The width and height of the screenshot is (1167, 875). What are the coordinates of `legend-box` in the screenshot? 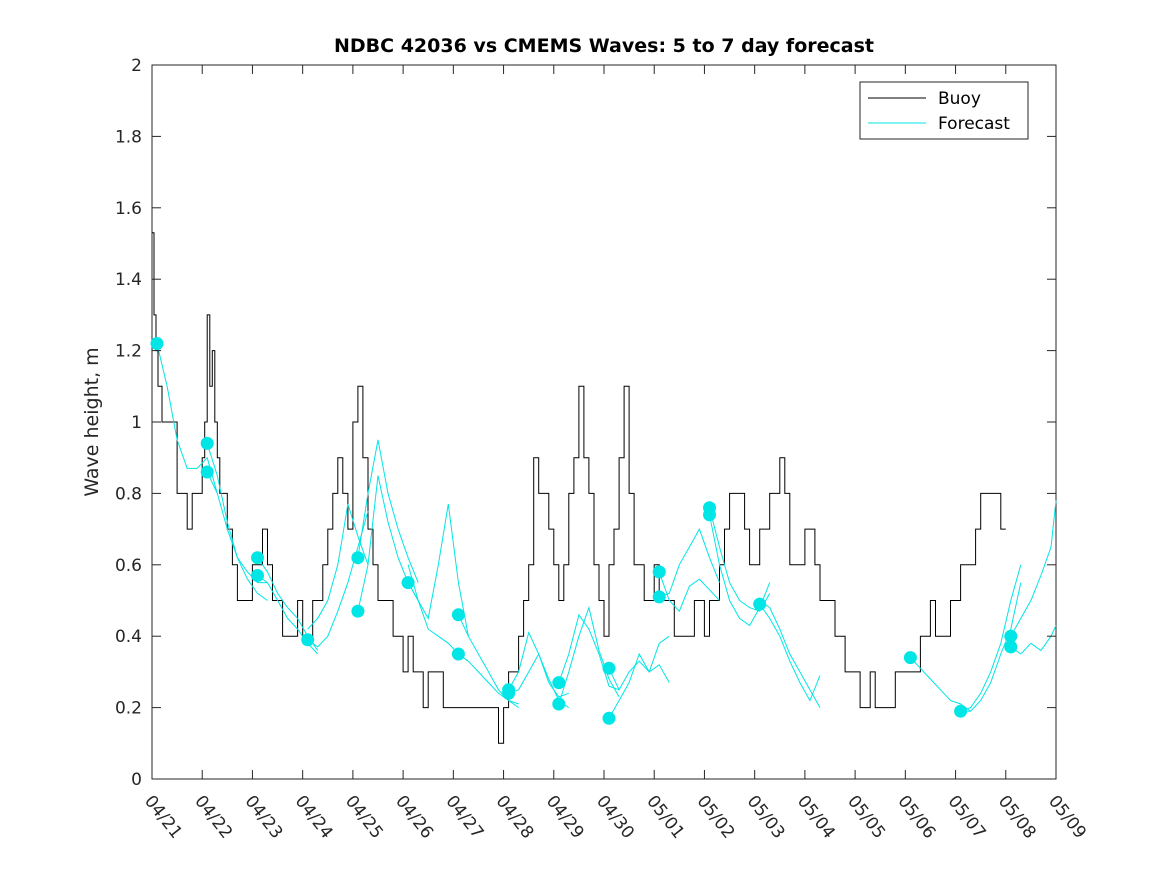 It's located at (944, 110).